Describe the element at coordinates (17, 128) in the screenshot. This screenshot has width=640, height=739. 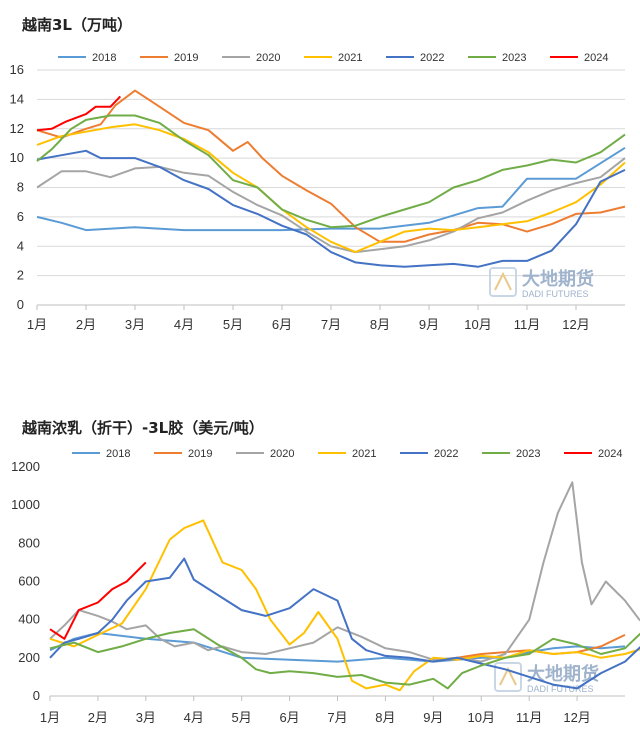
I see `y-tick-label: 12` at that location.